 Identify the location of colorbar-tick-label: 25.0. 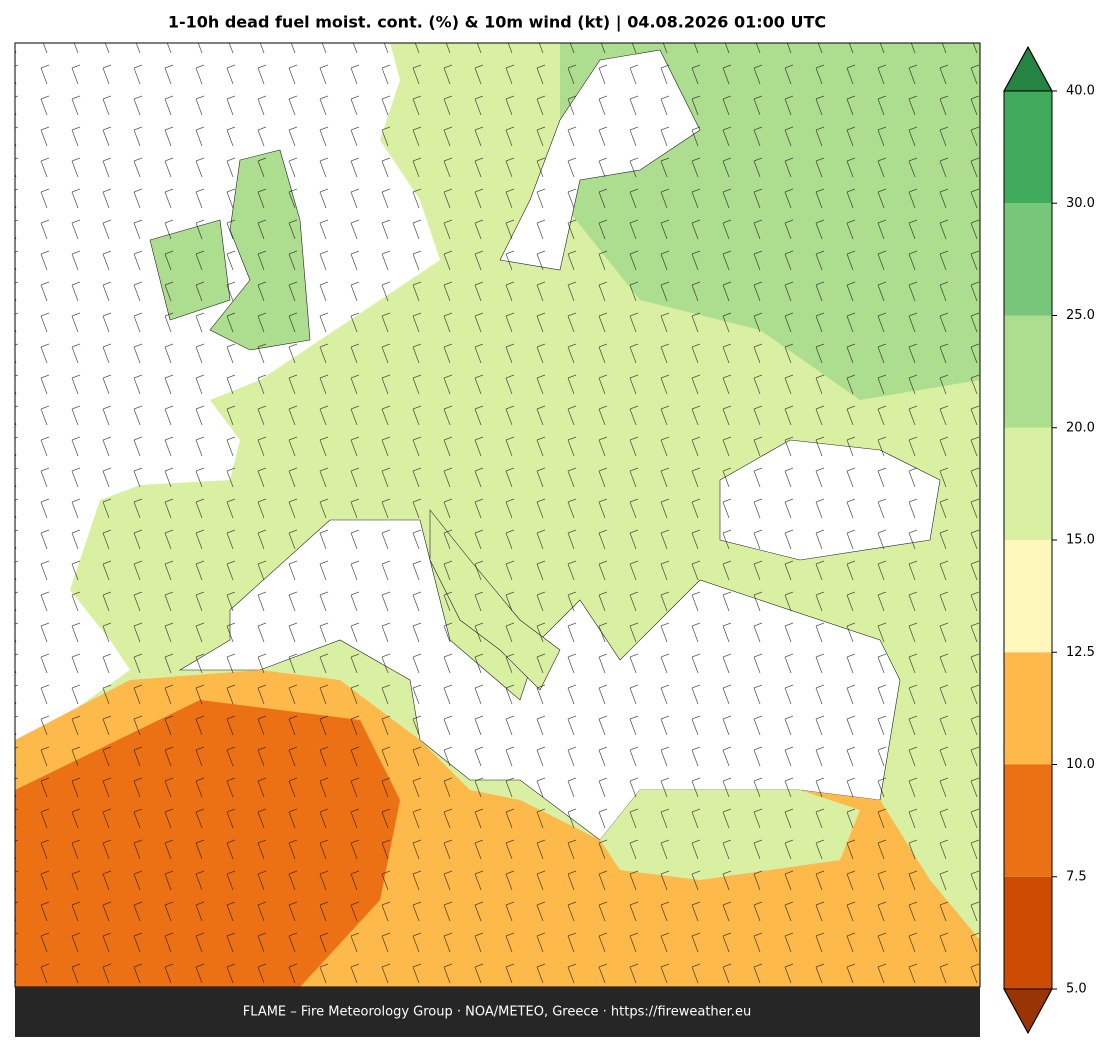
(1080, 315).